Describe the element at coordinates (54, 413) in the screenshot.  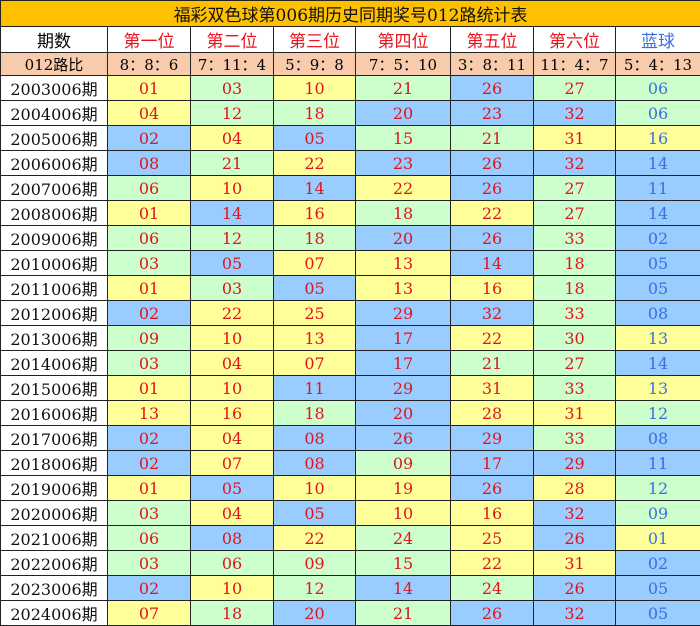
I see `period-cell: 2016006期` at that location.